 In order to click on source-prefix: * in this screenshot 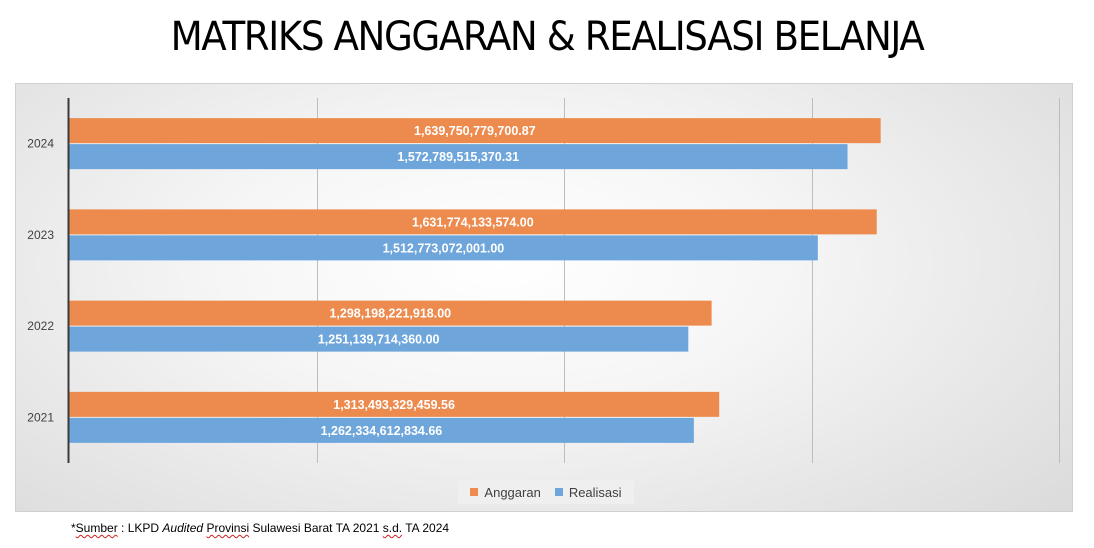, I will do `click(73, 528)`.